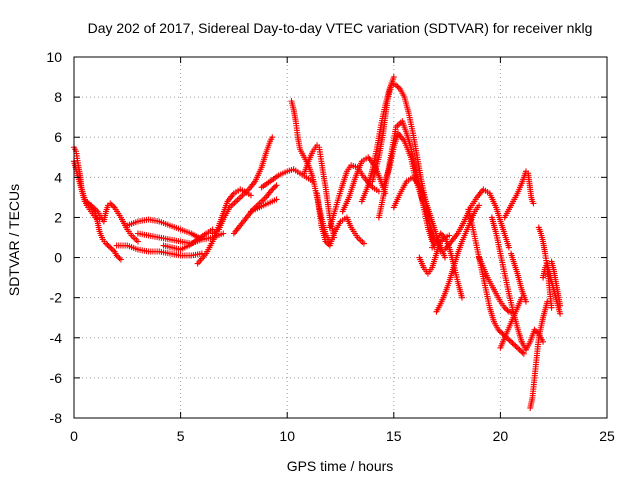 The height and width of the screenshot is (480, 640). Describe the element at coordinates (58, 97) in the screenshot. I see `y-tick-label: 8` at that location.